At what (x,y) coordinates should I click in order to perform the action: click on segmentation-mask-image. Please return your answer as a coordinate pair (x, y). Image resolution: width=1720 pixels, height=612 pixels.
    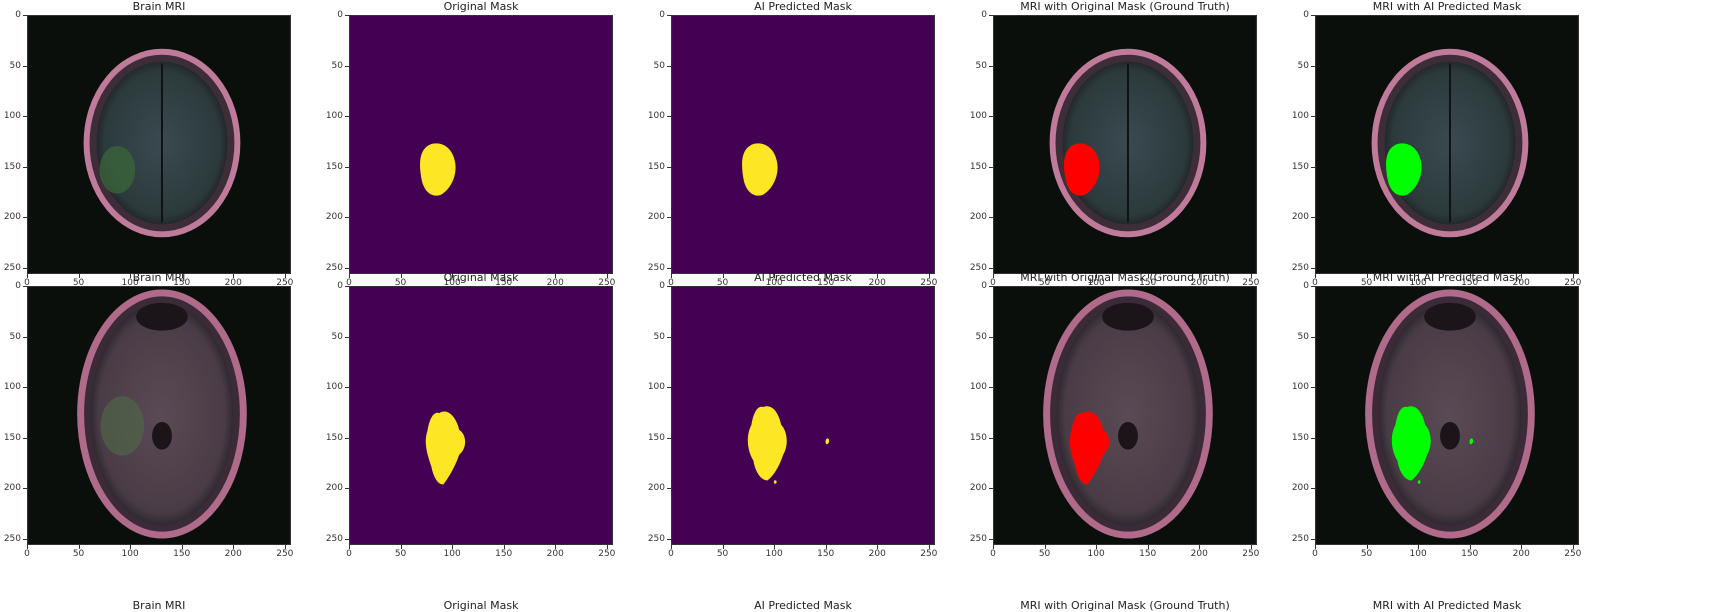
    Looking at the image, I should click on (803, 144).